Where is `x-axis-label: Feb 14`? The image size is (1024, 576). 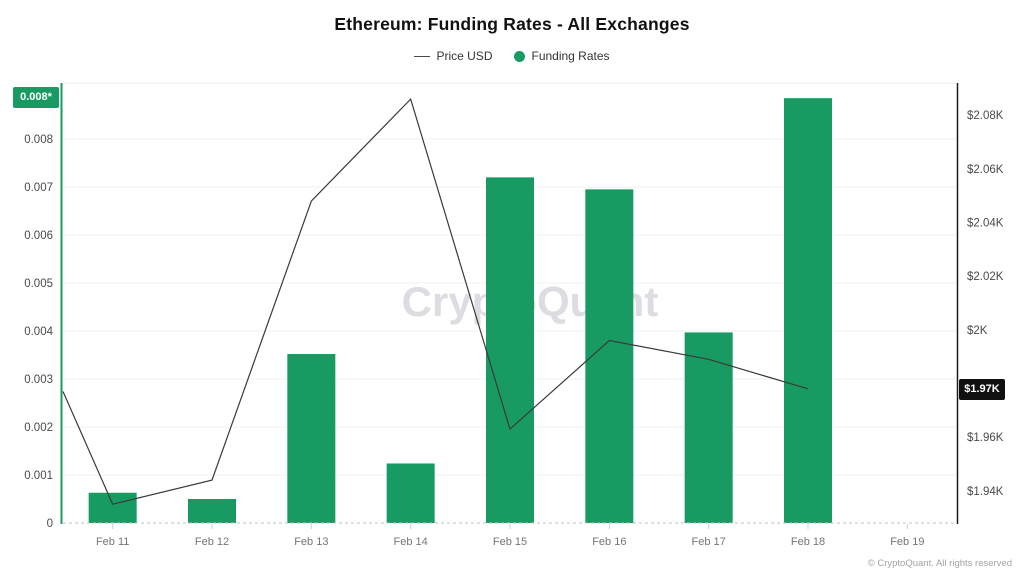 x-axis-label: Feb 14 is located at coordinates (411, 542).